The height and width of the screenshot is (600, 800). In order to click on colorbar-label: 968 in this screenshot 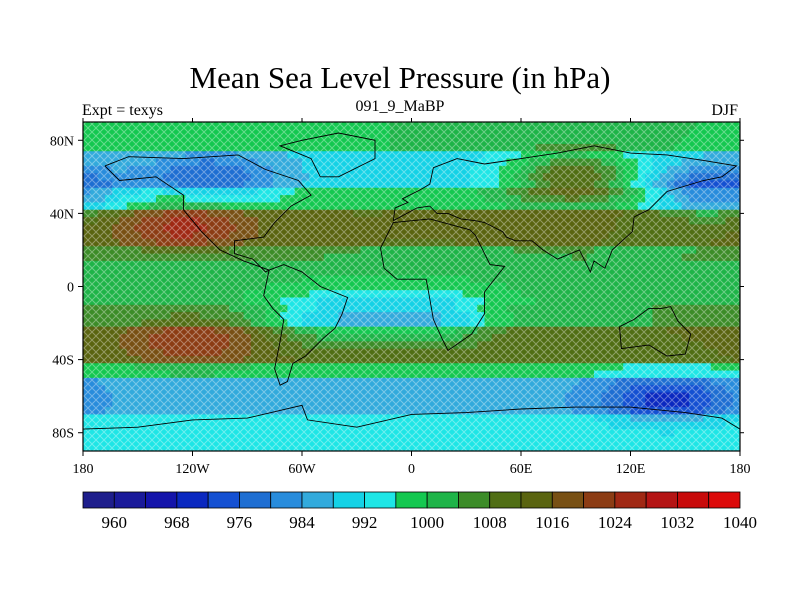, I will do `click(177, 522)`.